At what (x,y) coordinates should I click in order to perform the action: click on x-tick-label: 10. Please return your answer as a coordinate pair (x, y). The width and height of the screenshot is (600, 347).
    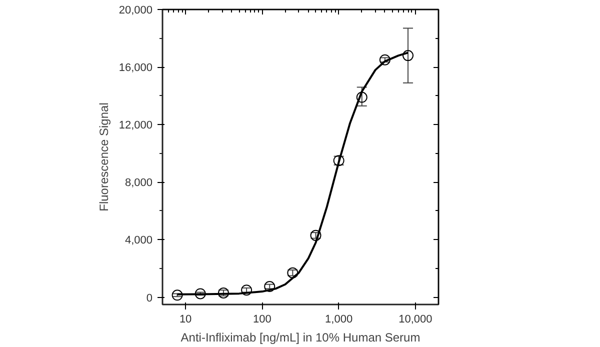
    Looking at the image, I should click on (185, 320).